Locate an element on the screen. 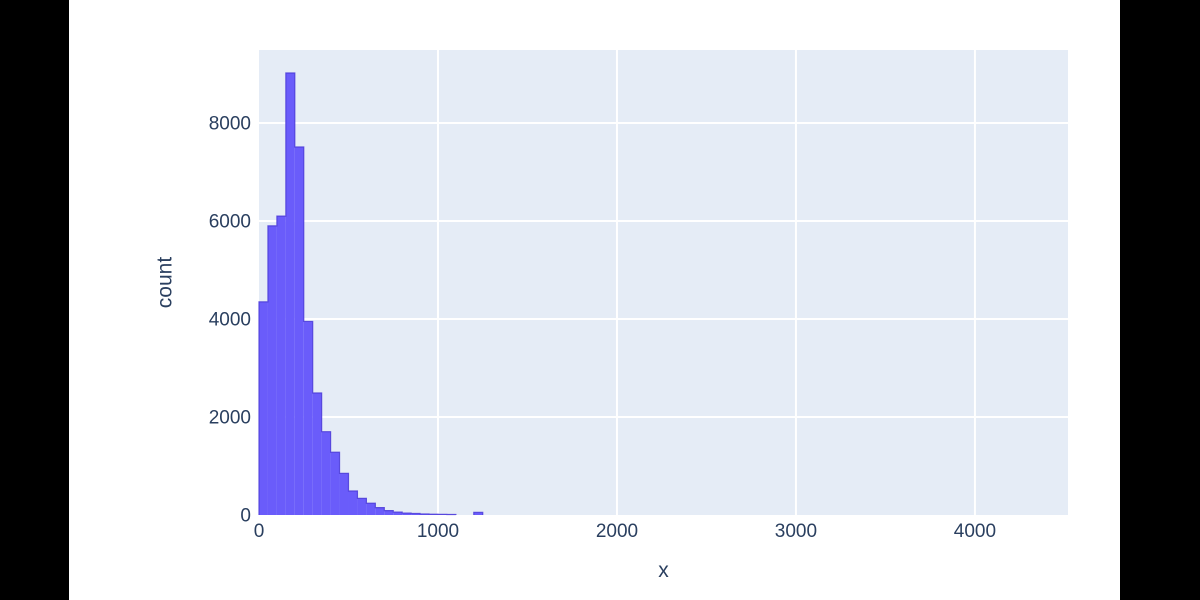 This screenshot has height=600, width=1200. x-tick-label: 0 is located at coordinates (259, 531).